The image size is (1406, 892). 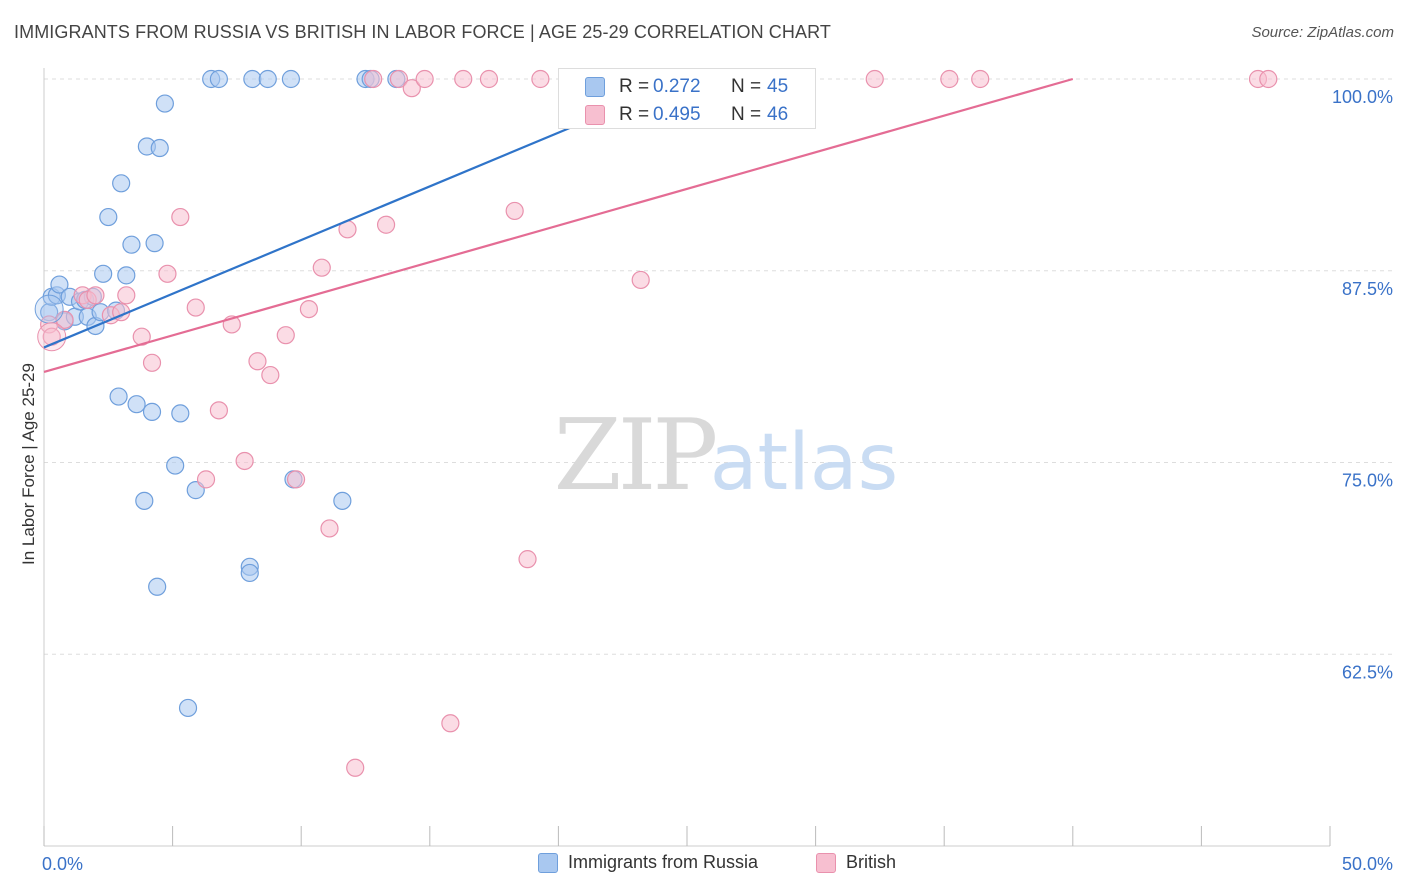 I want to click on stats-legend: R = 0.272 N = 45 R = 0.495 N = 46, so click(x=687, y=98).